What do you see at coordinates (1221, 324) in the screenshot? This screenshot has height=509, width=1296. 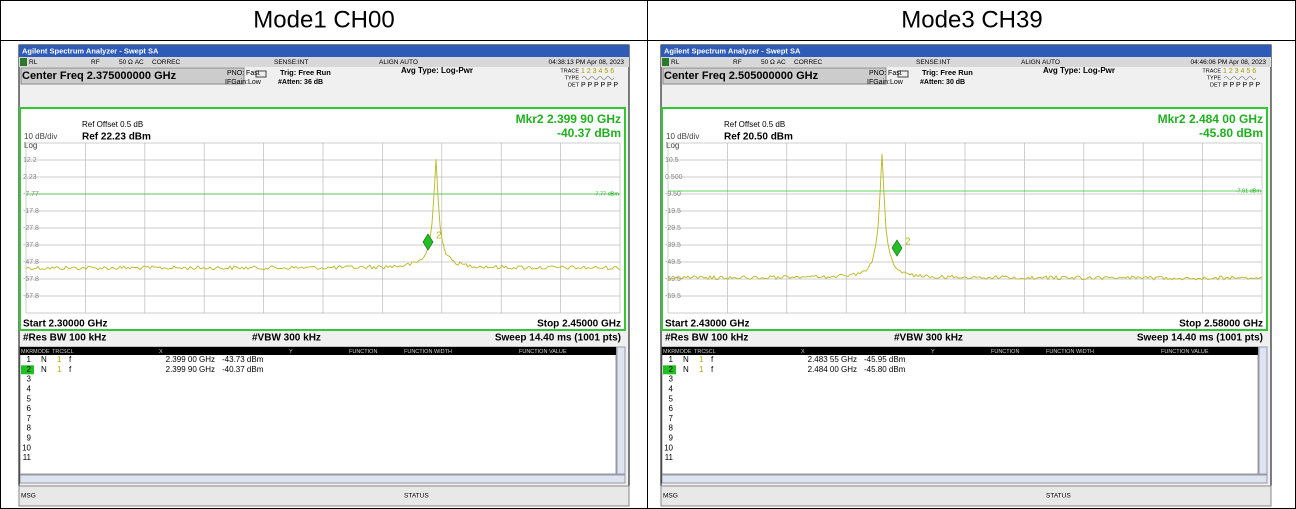 I see `stop-freq: Stop 2.58000 GHz` at bounding box center [1221, 324].